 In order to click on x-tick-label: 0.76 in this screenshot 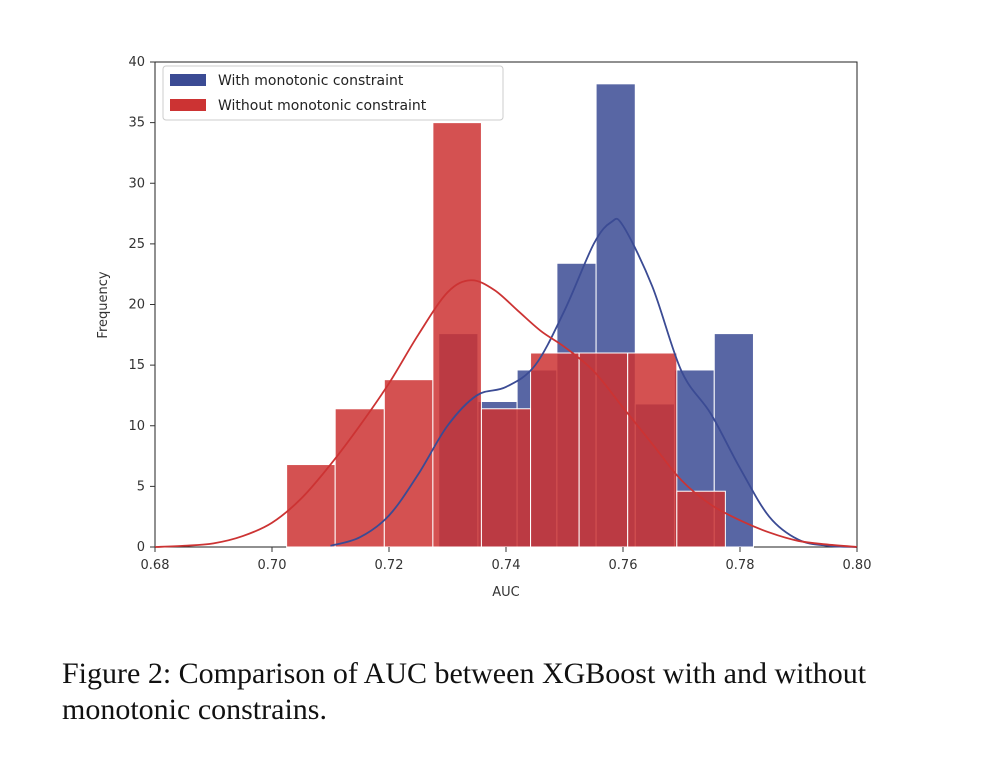, I will do `click(623, 565)`.